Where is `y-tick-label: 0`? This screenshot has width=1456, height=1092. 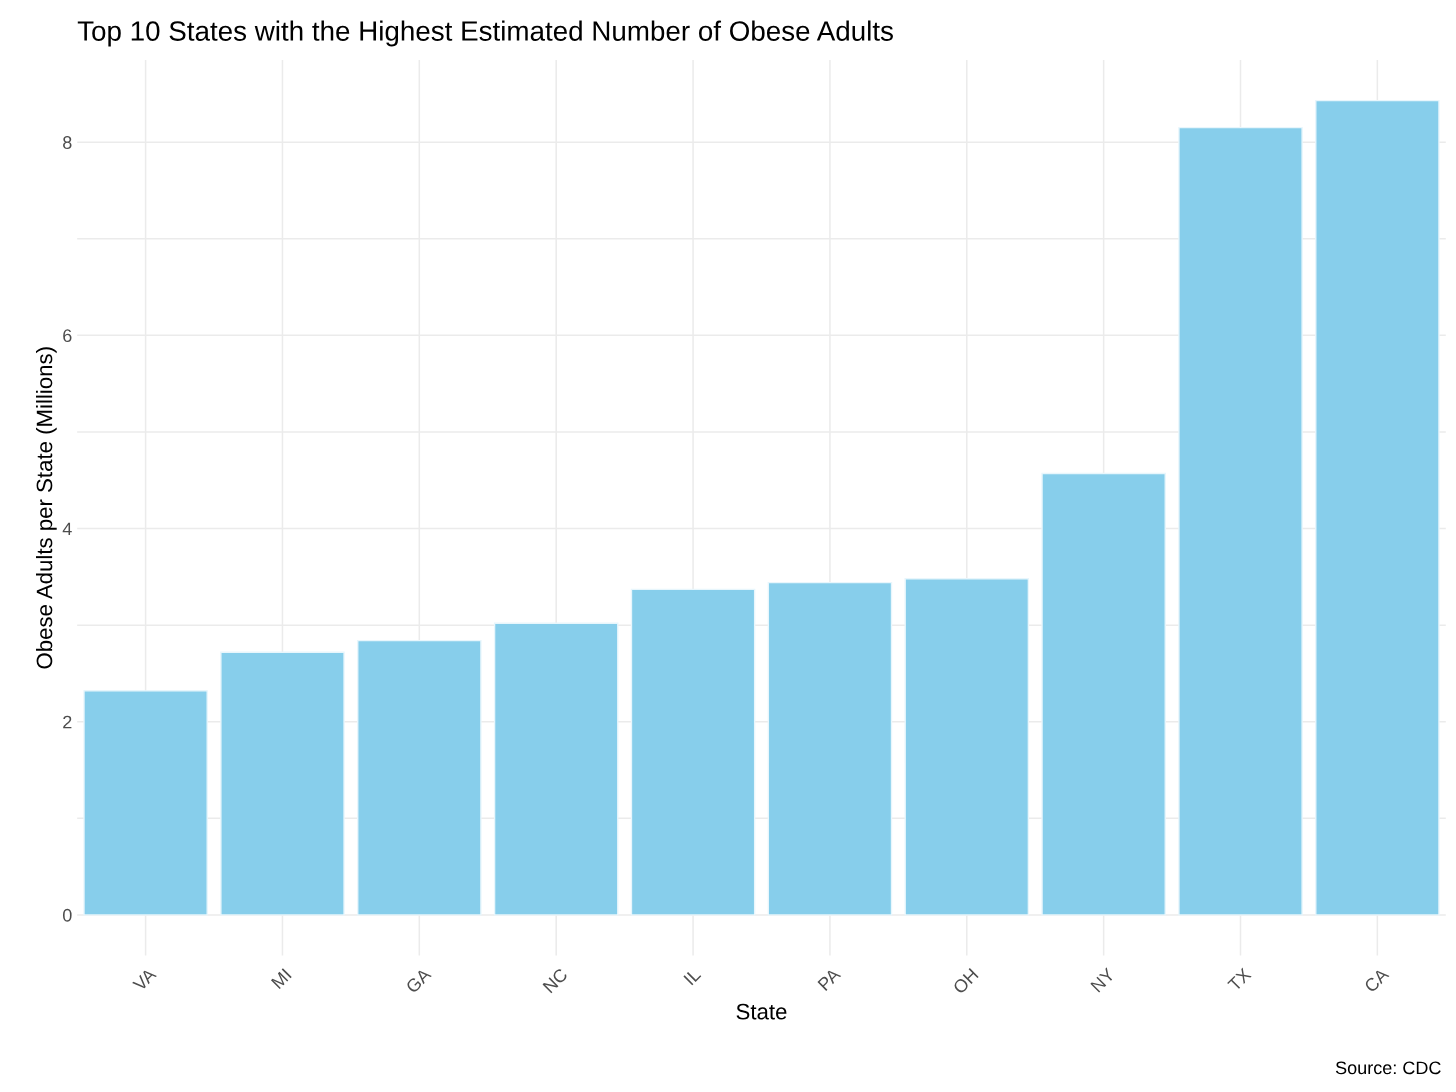 y-tick-label: 0 is located at coordinates (67, 915).